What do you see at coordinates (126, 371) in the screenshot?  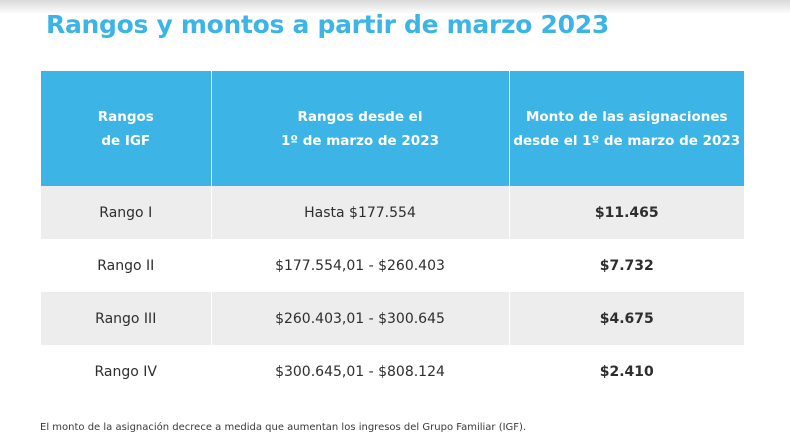 I see `rango-cell: Rango IV` at bounding box center [126, 371].